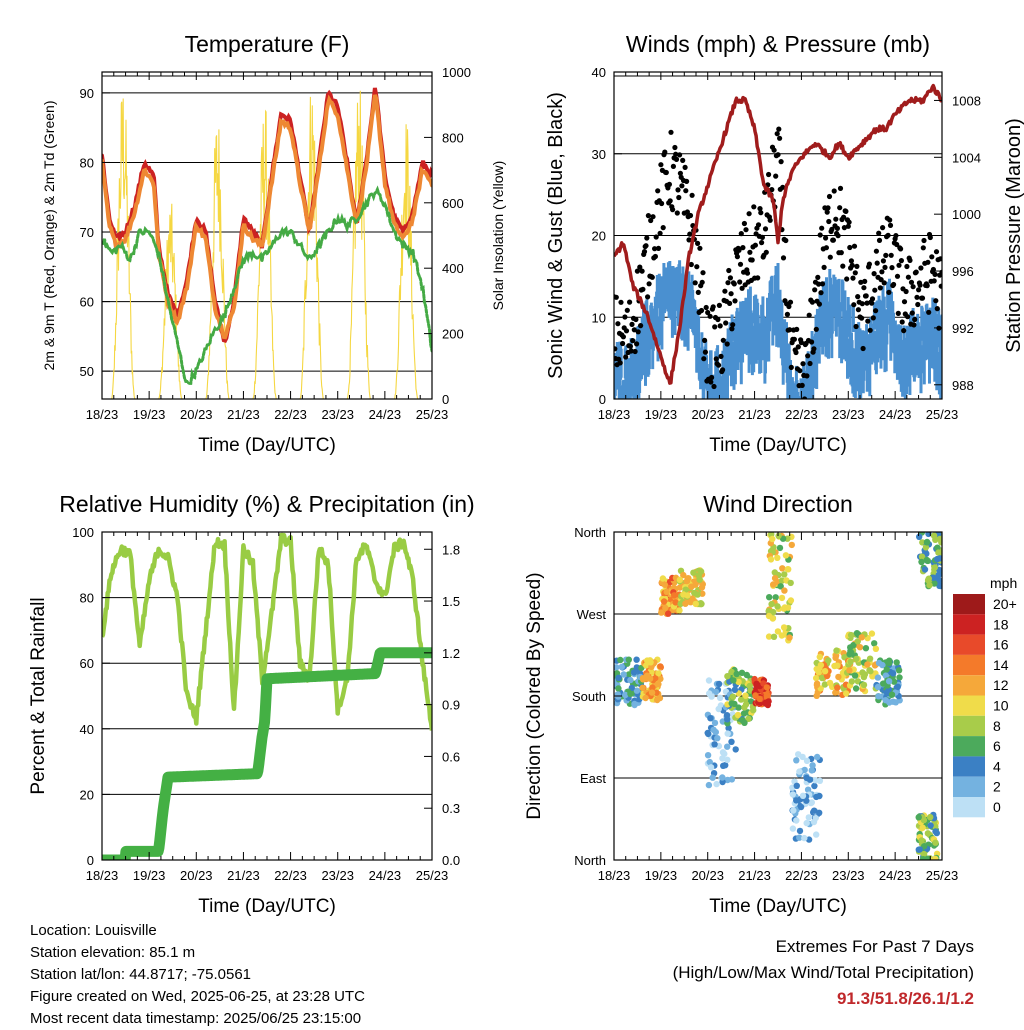  What do you see at coordinates (969, 786) in the screenshot?
I see `legend-swatch` at bounding box center [969, 786].